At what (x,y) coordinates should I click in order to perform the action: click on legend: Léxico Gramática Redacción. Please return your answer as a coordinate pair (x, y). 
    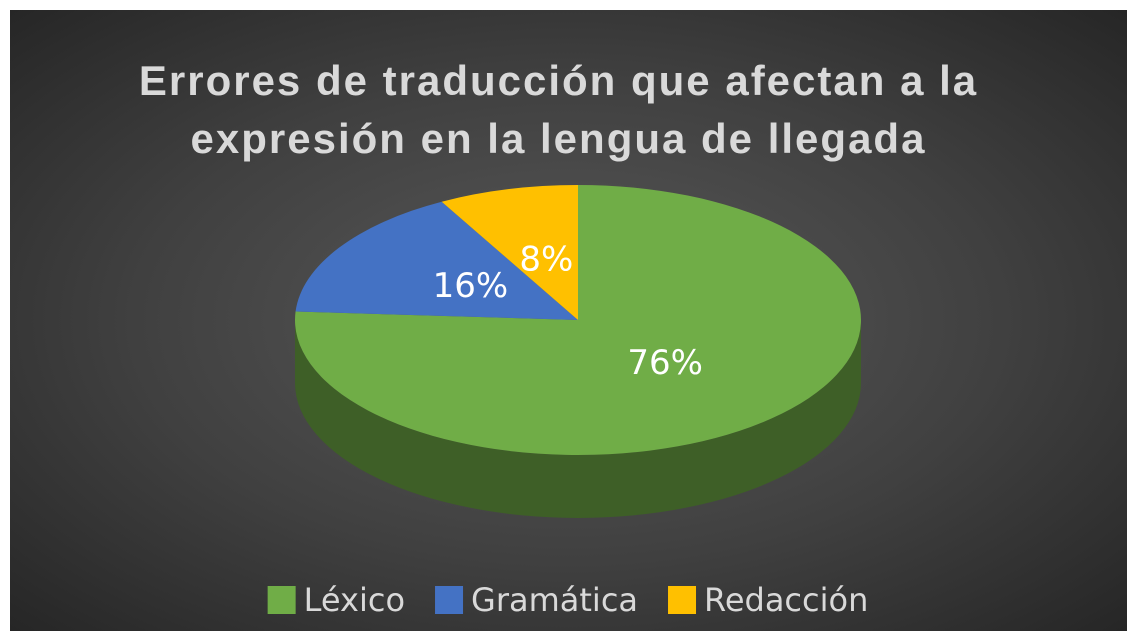
    Looking at the image, I should click on (567, 600).